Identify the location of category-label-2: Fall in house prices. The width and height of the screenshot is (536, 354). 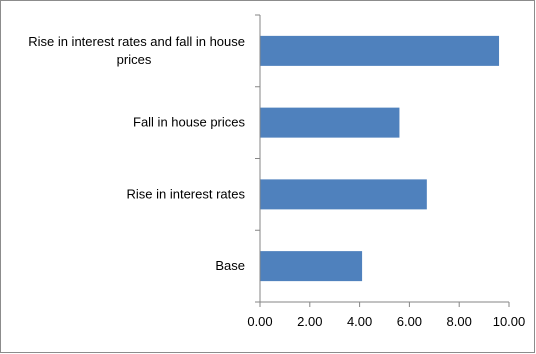
(189, 122).